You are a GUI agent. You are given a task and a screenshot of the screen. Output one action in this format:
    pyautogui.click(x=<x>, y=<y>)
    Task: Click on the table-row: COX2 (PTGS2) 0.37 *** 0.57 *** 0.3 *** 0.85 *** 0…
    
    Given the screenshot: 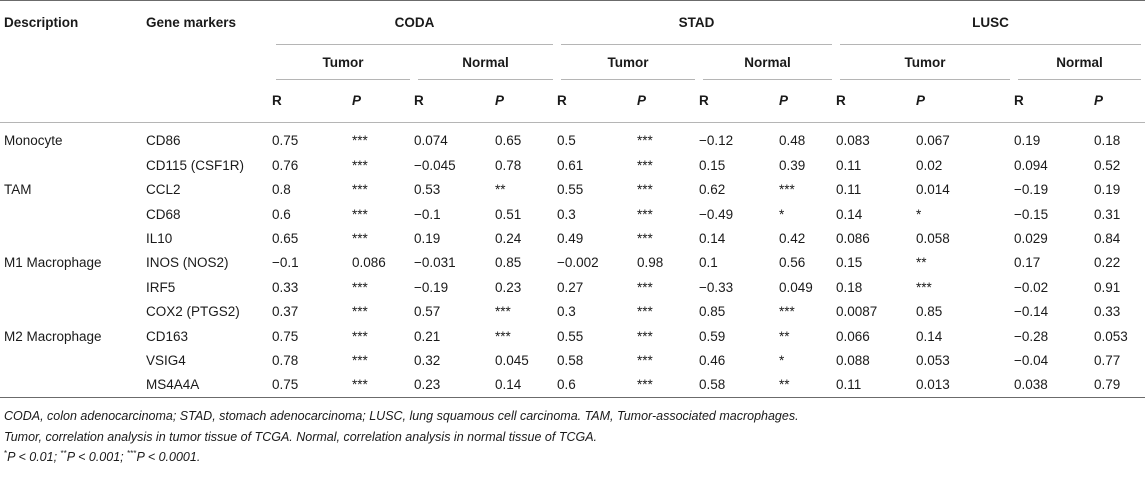 What is the action you would take?
    pyautogui.click(x=572, y=312)
    